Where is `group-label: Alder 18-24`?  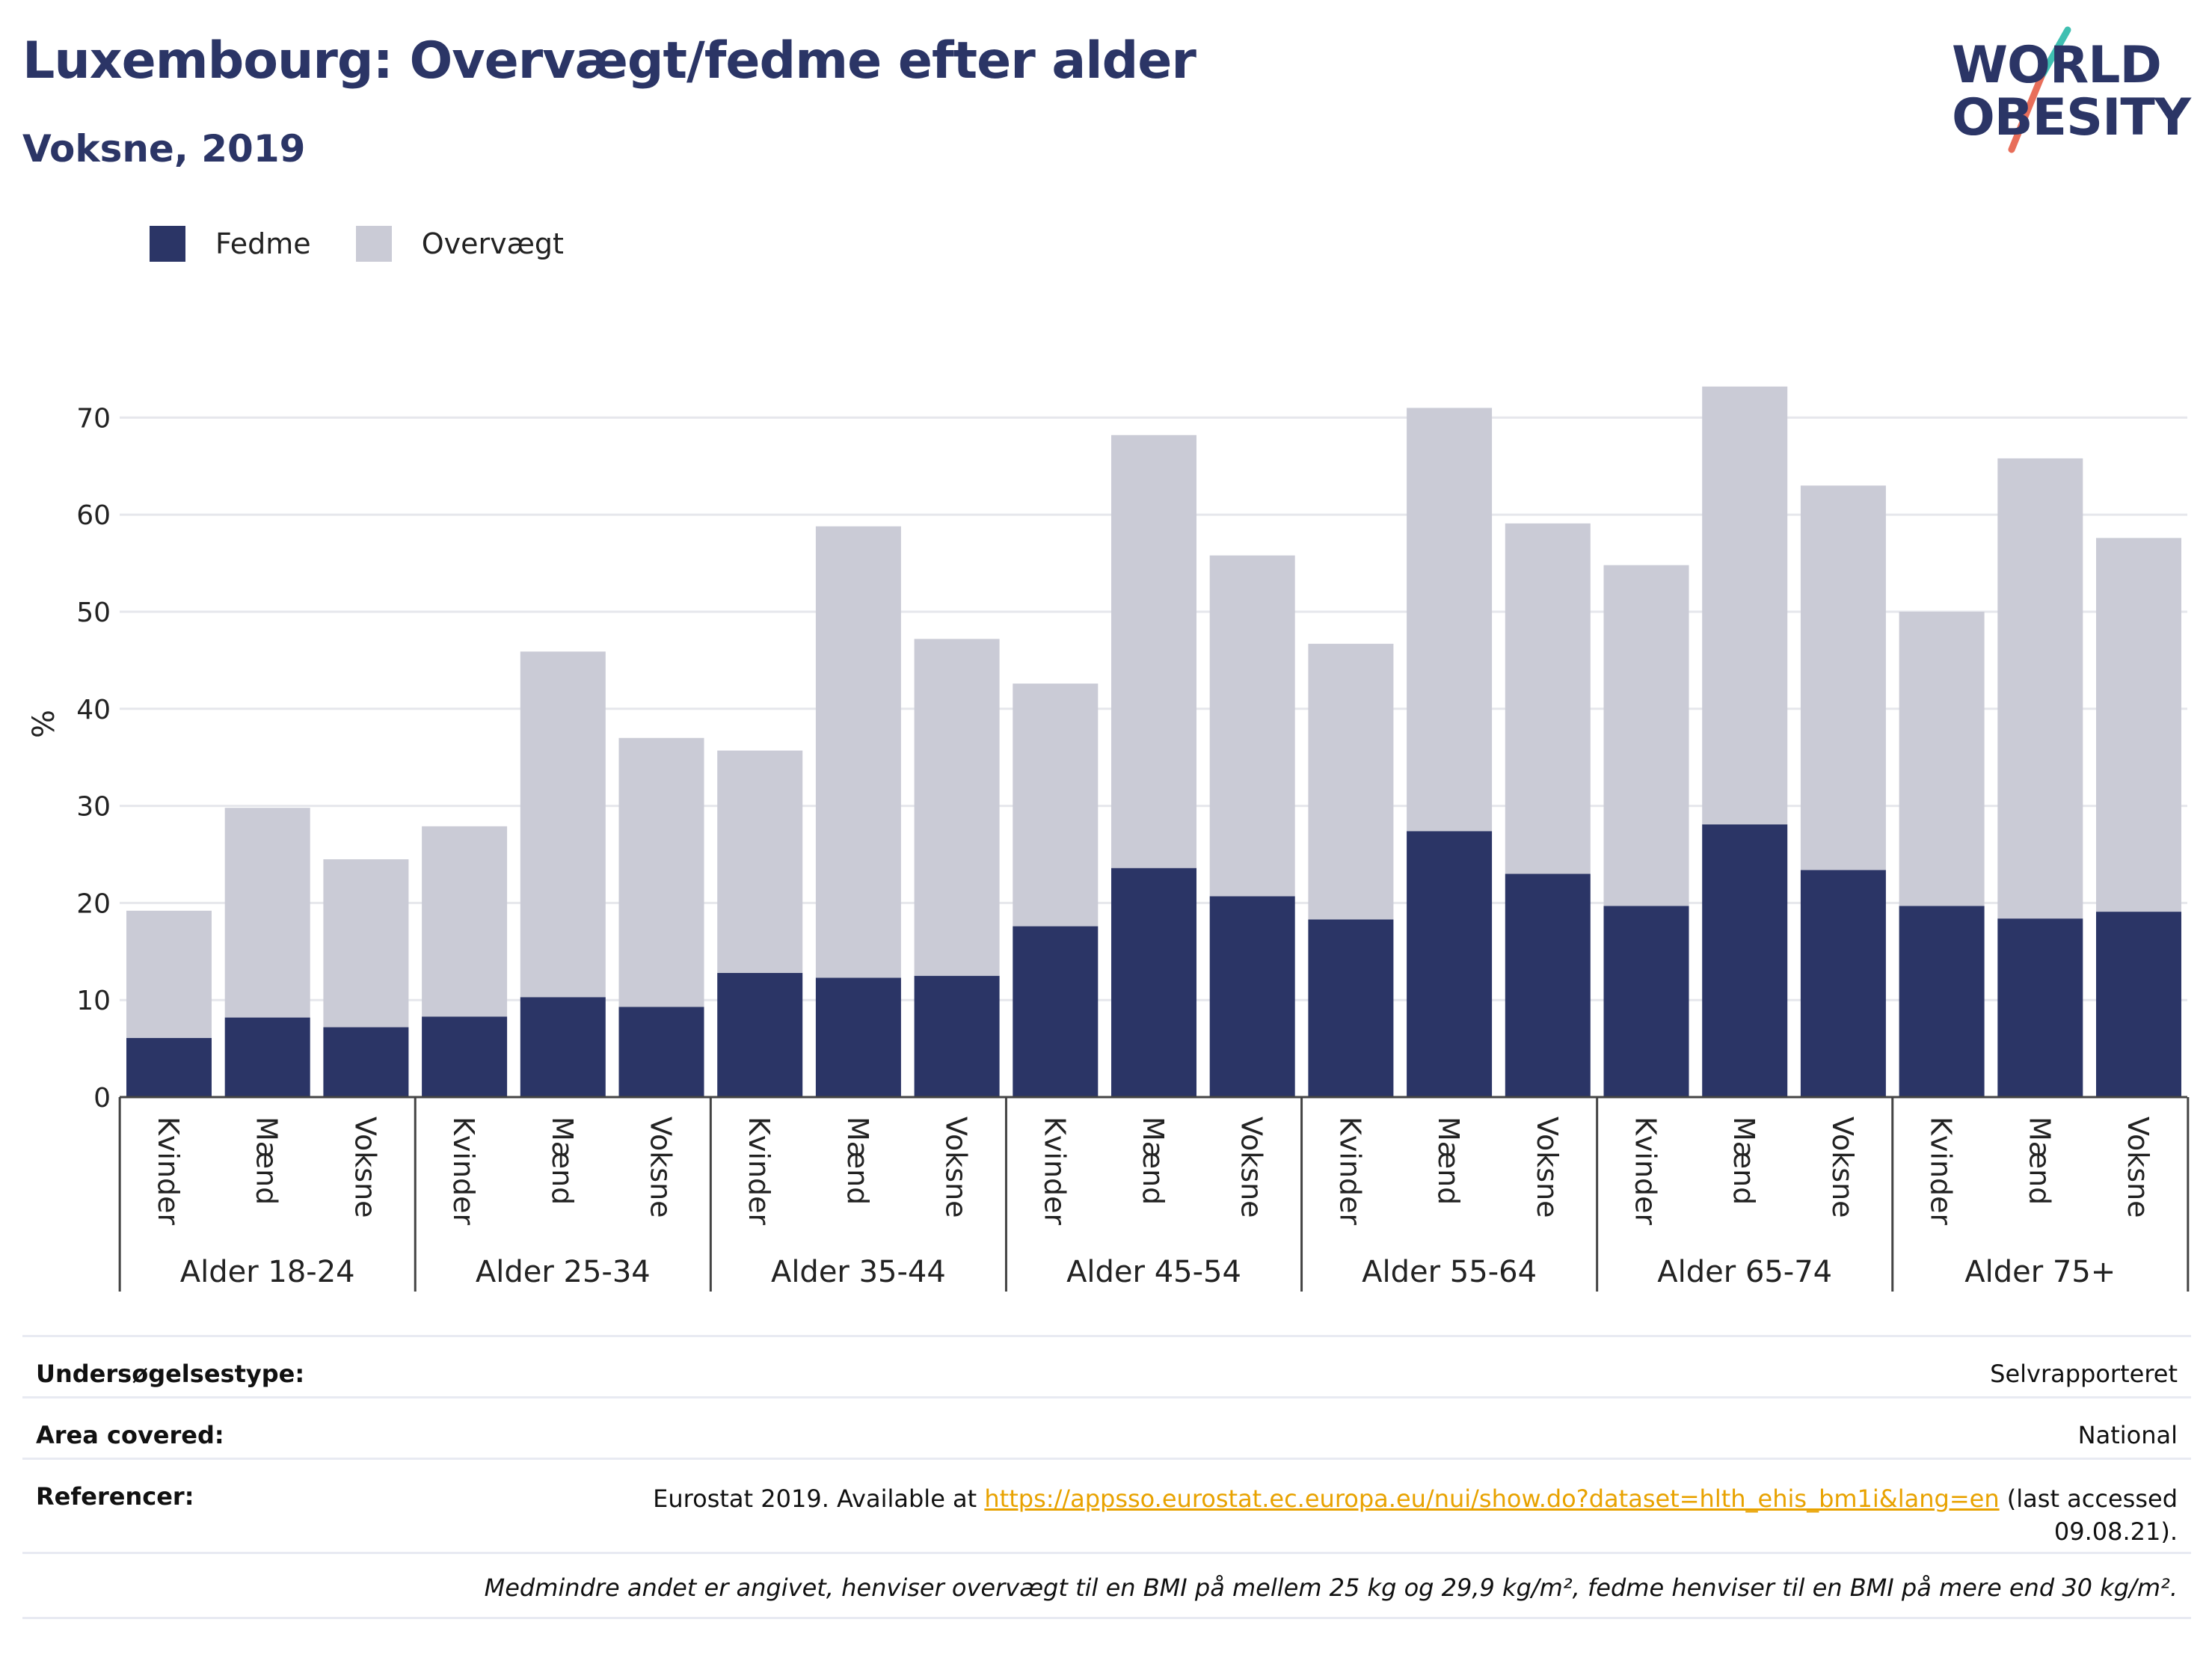 group-label: Alder 18-24 is located at coordinates (267, 1272).